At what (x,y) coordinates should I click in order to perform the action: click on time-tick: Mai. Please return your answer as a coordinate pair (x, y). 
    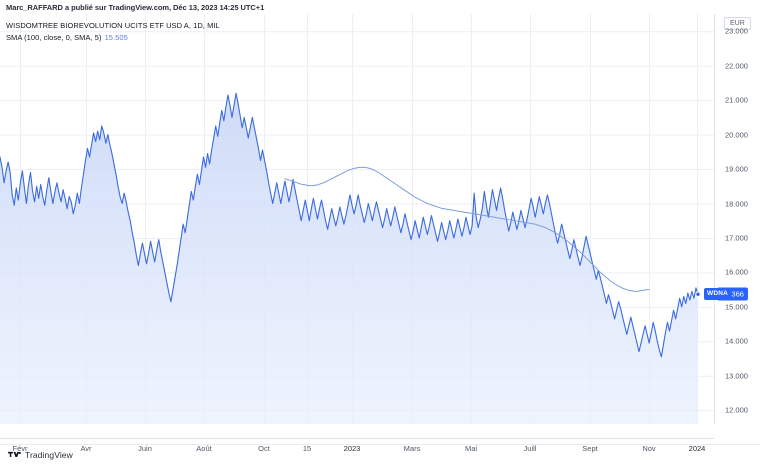
    Looking at the image, I should click on (471, 448).